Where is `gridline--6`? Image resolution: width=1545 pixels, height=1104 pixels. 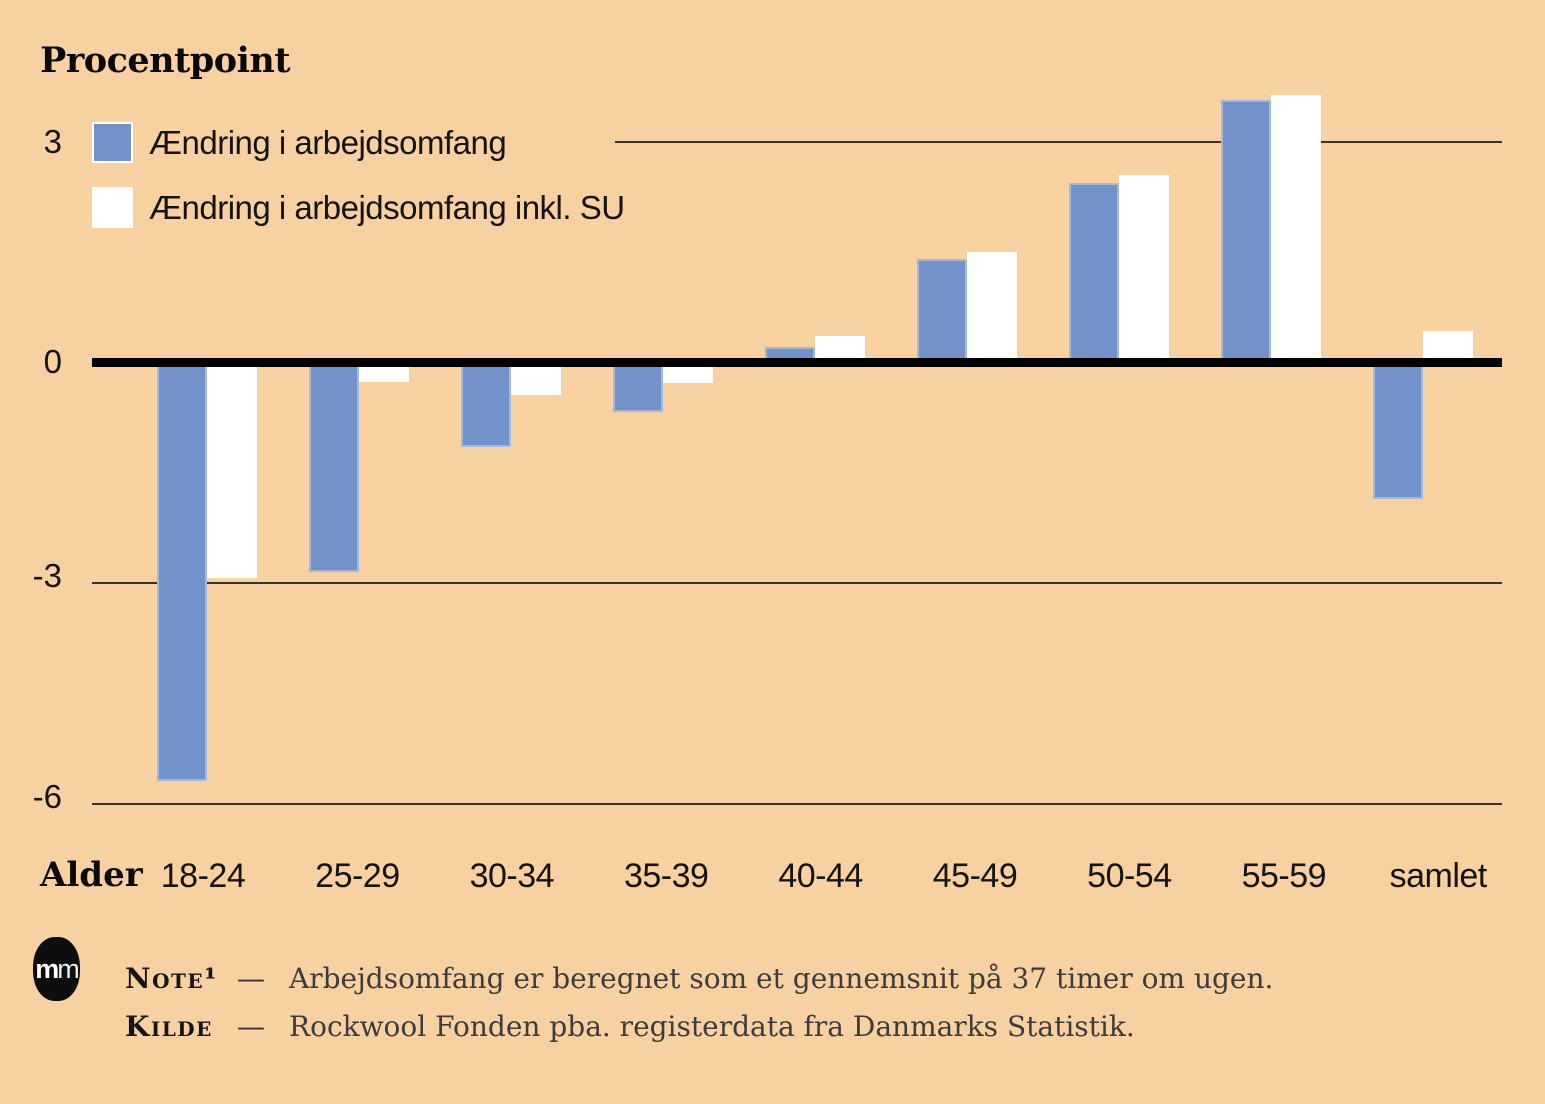
gridline--6 is located at coordinates (797, 803).